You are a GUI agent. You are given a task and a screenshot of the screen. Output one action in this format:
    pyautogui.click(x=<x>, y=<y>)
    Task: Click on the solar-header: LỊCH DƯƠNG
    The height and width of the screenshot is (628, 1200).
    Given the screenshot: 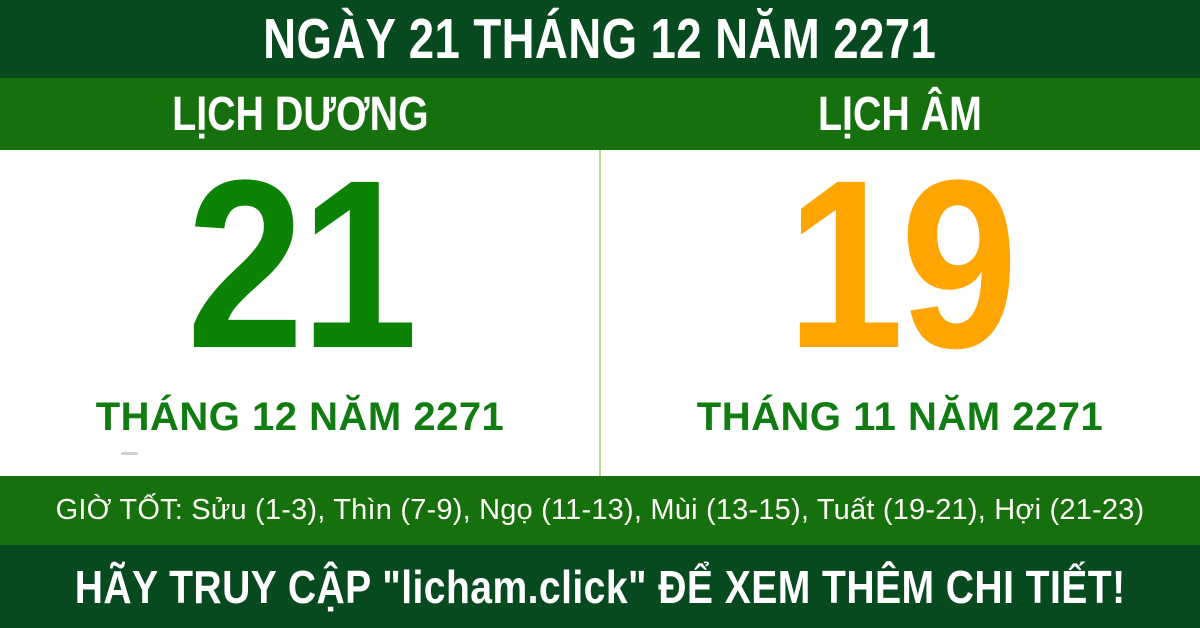 What is the action you would take?
    pyautogui.click(x=300, y=114)
    